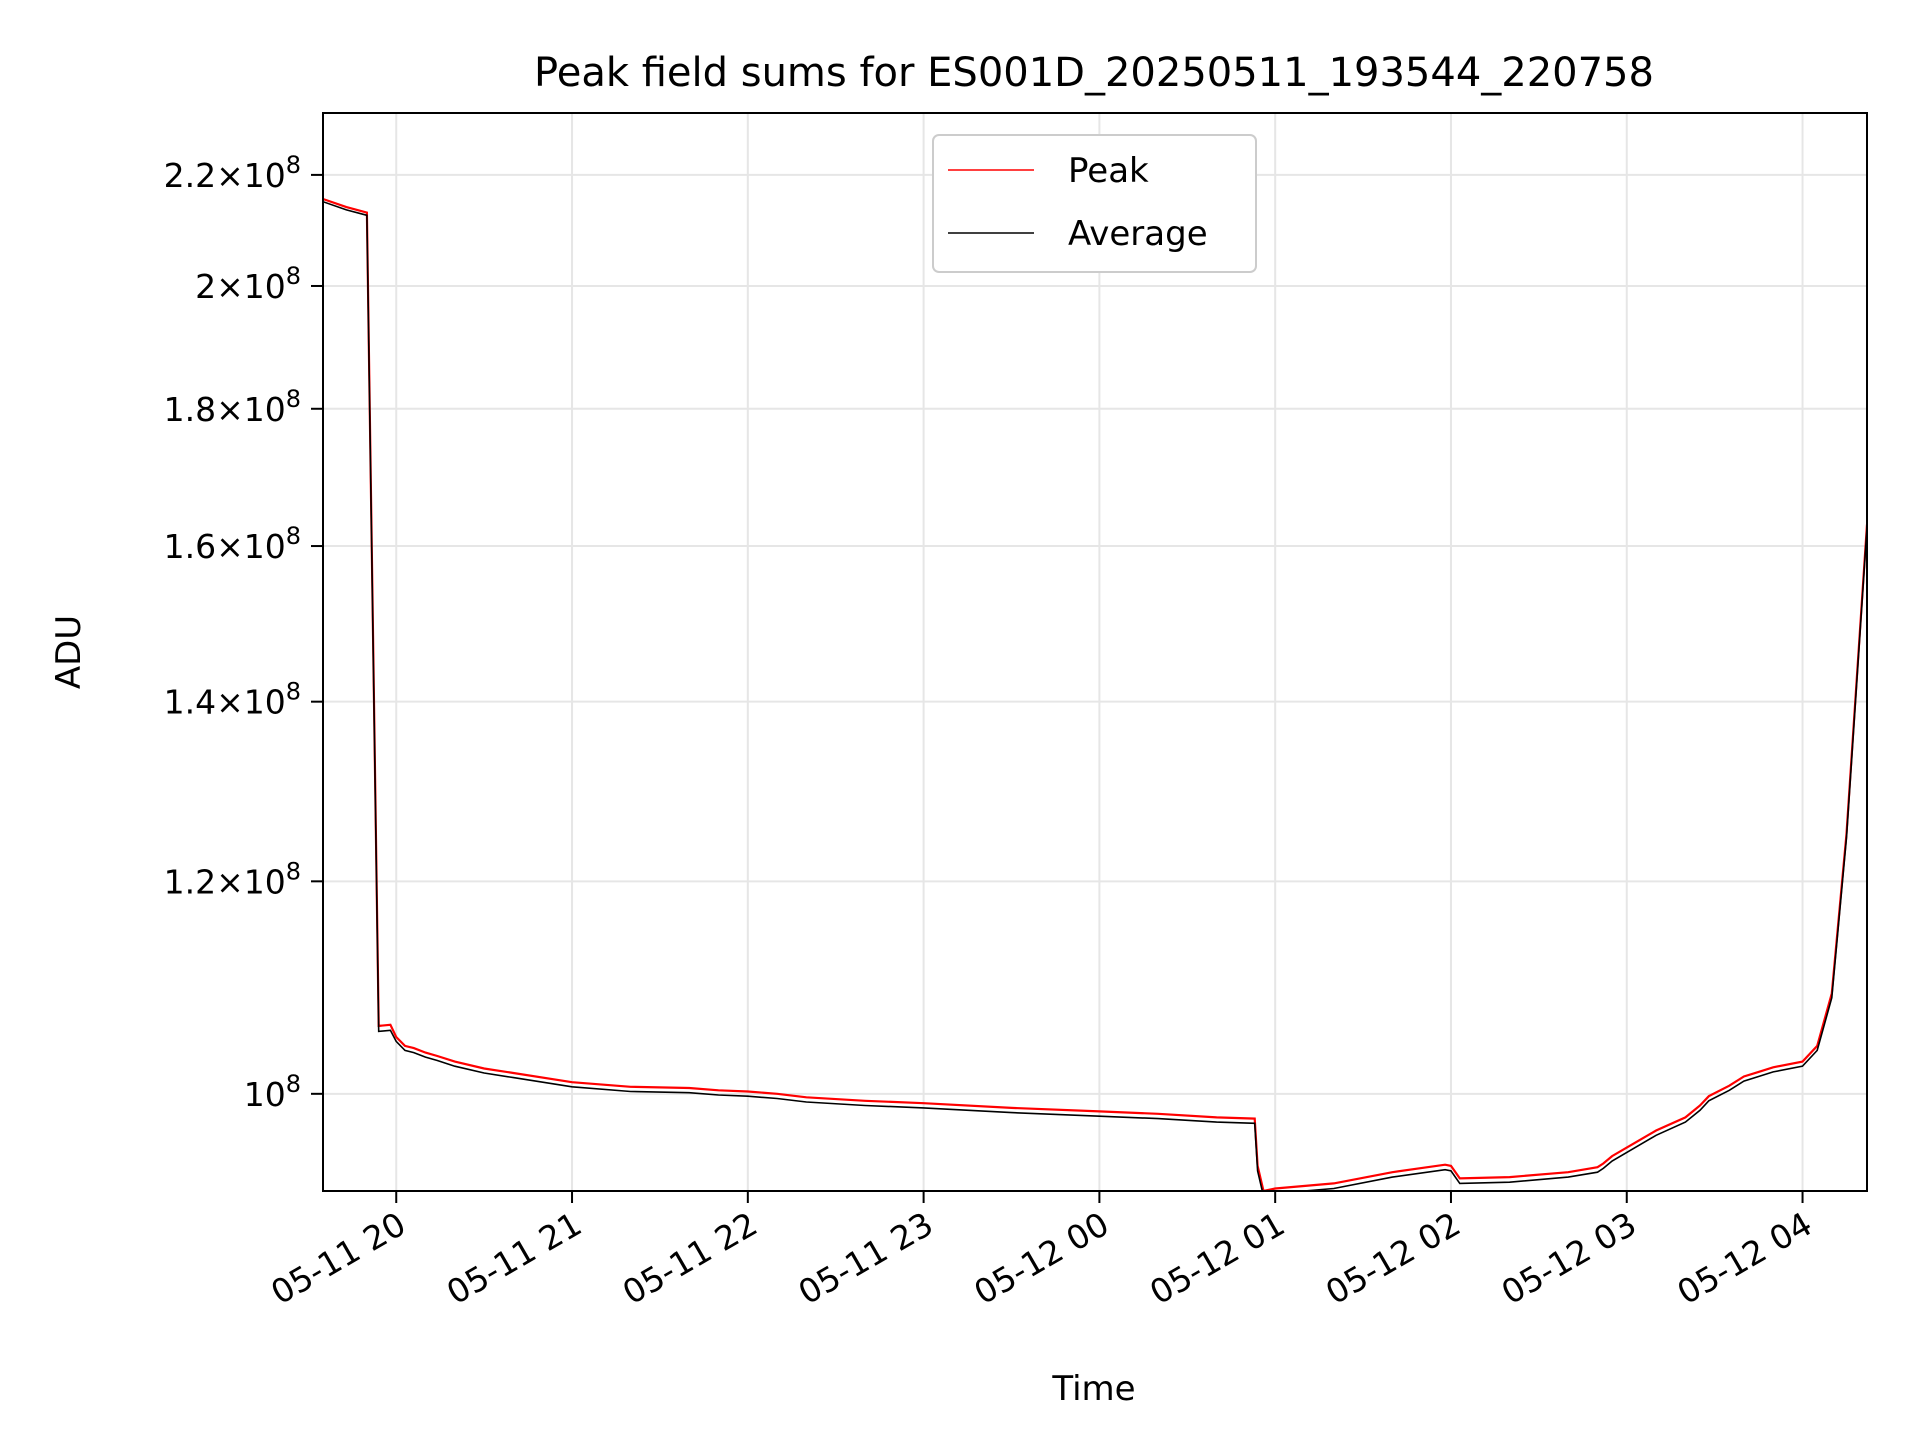 The image size is (1920, 1440). Describe the element at coordinates (1108, 171) in the screenshot. I see `legend-label-peak: Peak` at that location.